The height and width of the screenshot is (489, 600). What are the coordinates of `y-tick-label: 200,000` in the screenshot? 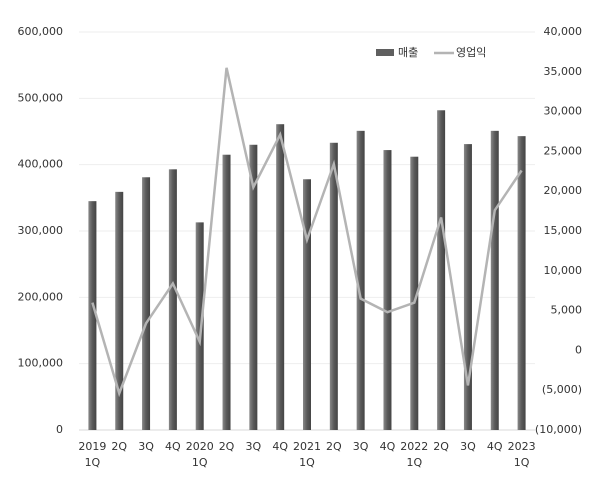 It's located at (41, 296).